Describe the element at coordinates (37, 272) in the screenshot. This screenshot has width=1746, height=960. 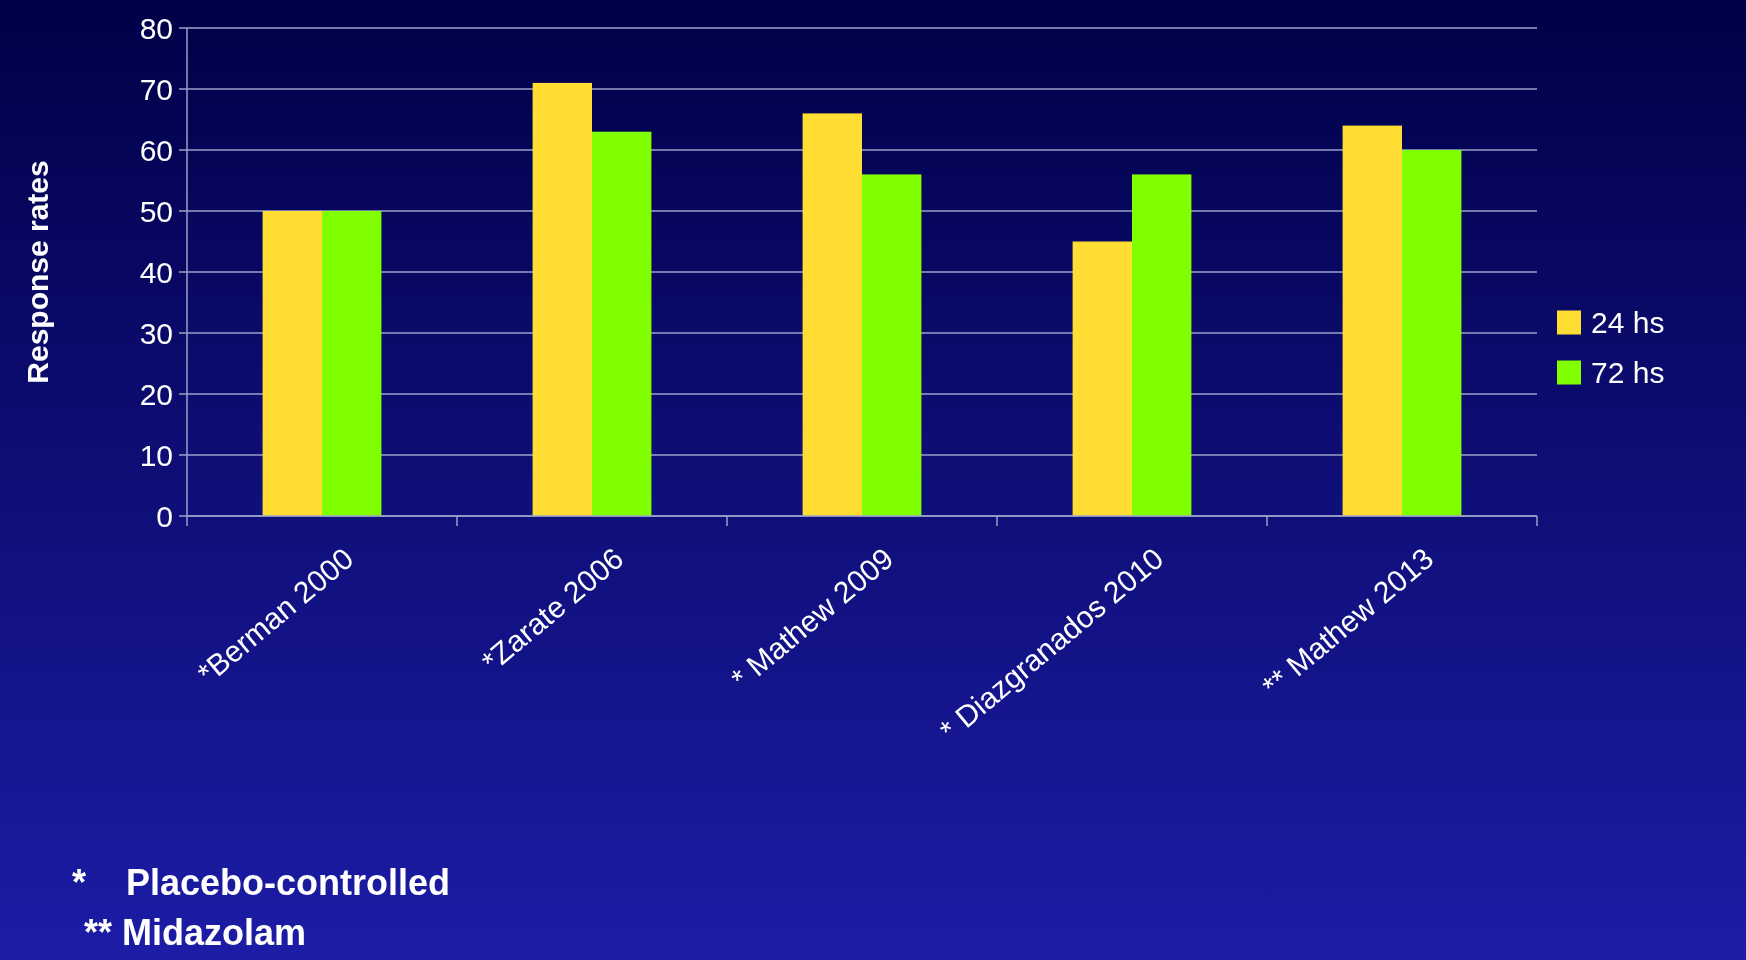
I see `y-axis-title: Response rates` at that location.